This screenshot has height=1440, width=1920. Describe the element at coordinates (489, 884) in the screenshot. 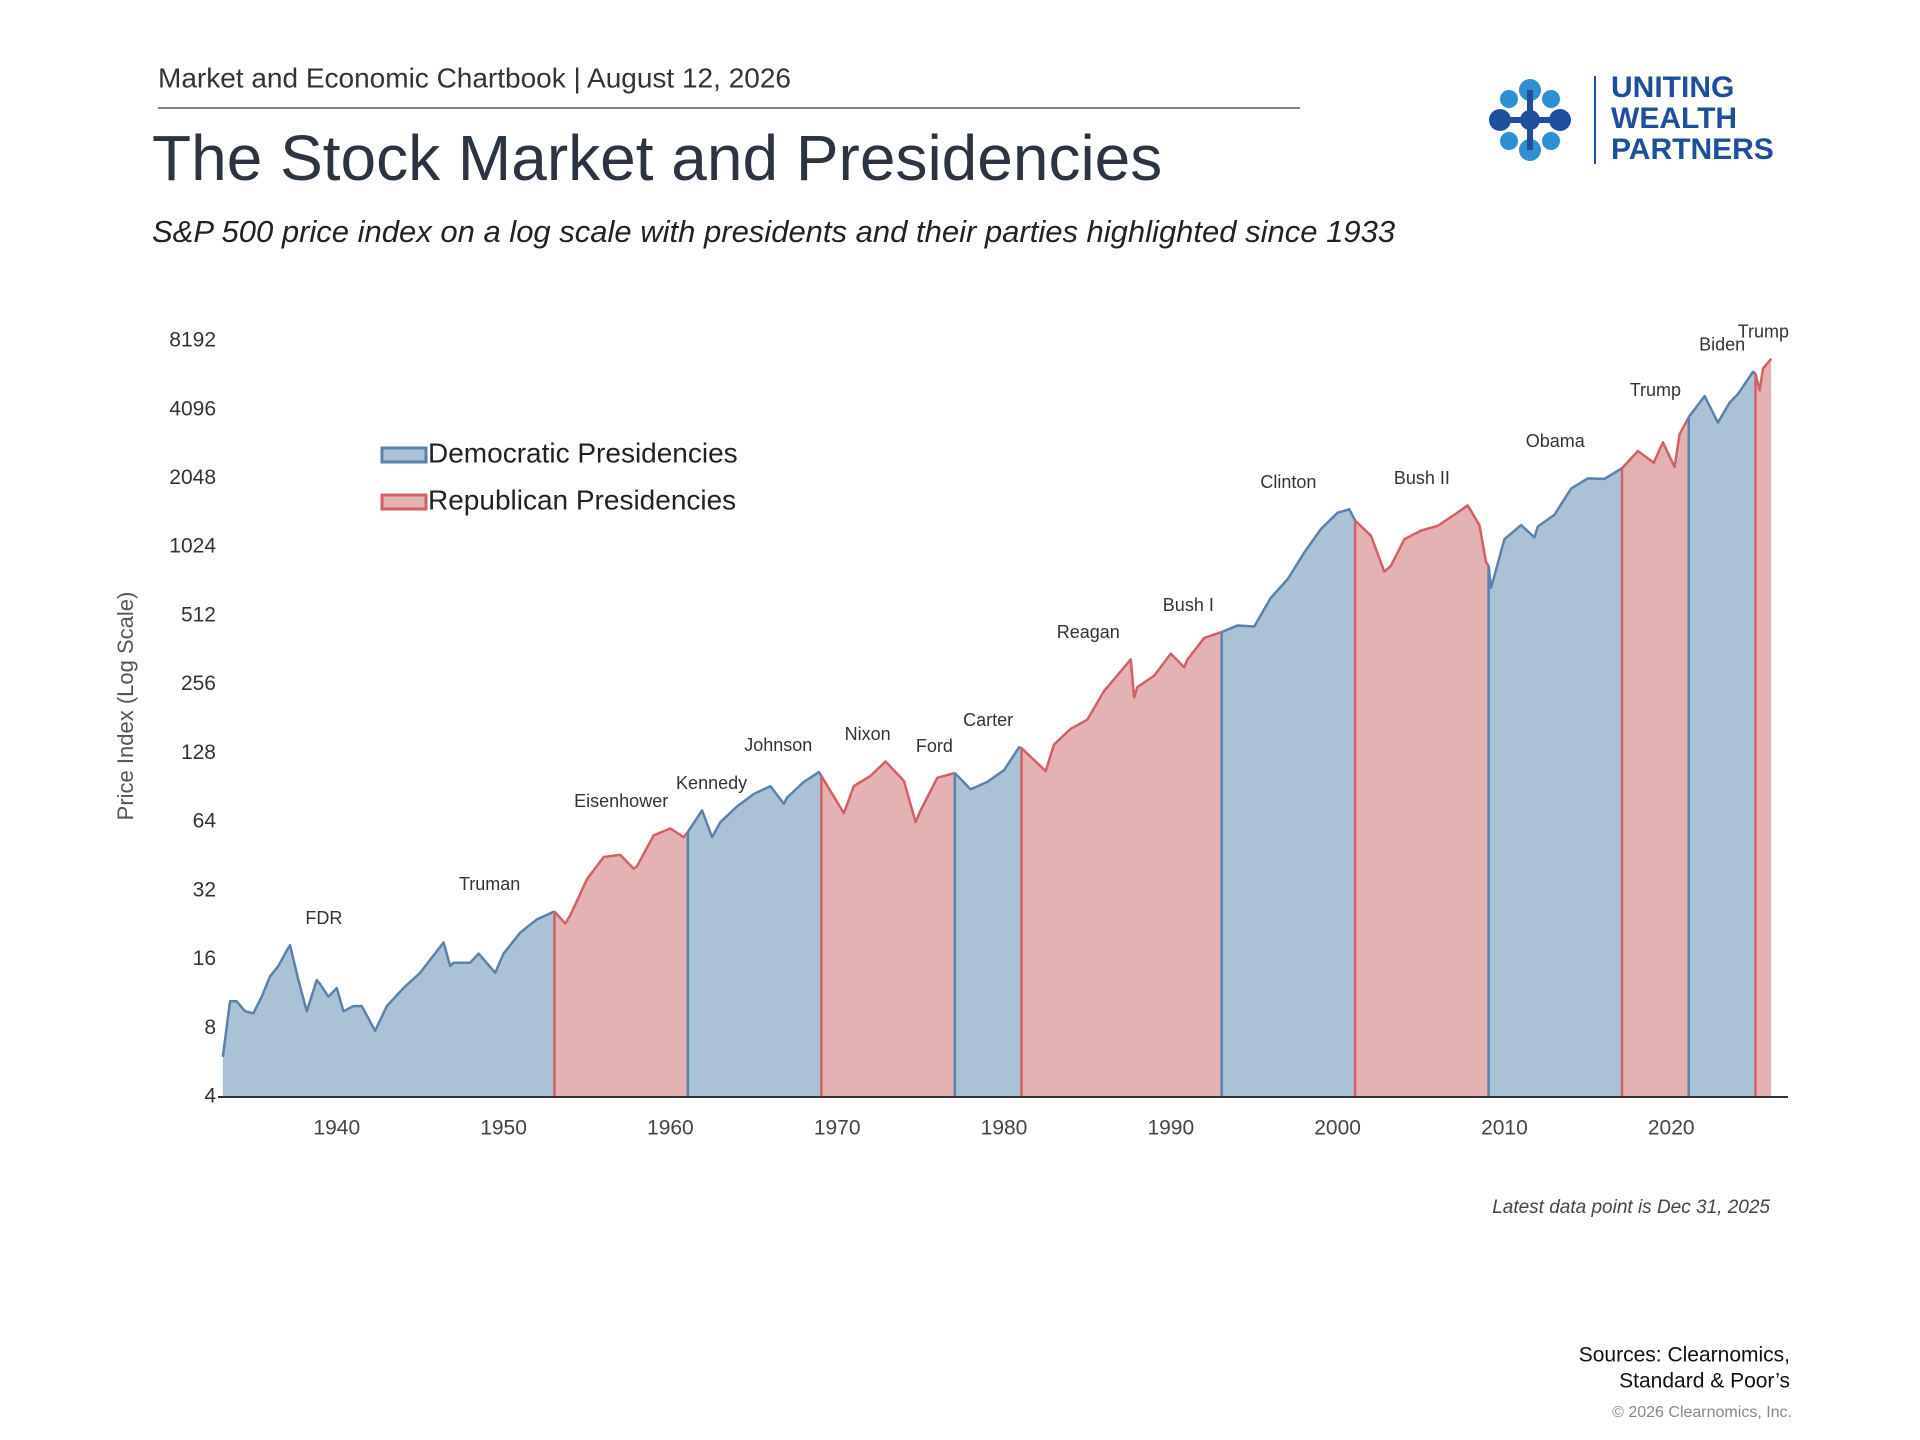

I see `presidency-label: Truman` at that location.